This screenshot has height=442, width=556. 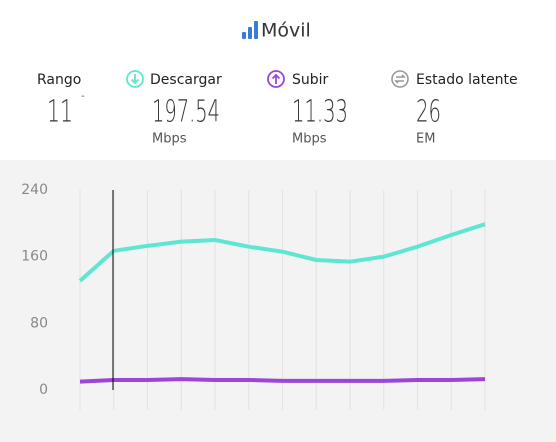 What do you see at coordinates (43, 390) in the screenshot?
I see `y-tick-label: 0` at bounding box center [43, 390].